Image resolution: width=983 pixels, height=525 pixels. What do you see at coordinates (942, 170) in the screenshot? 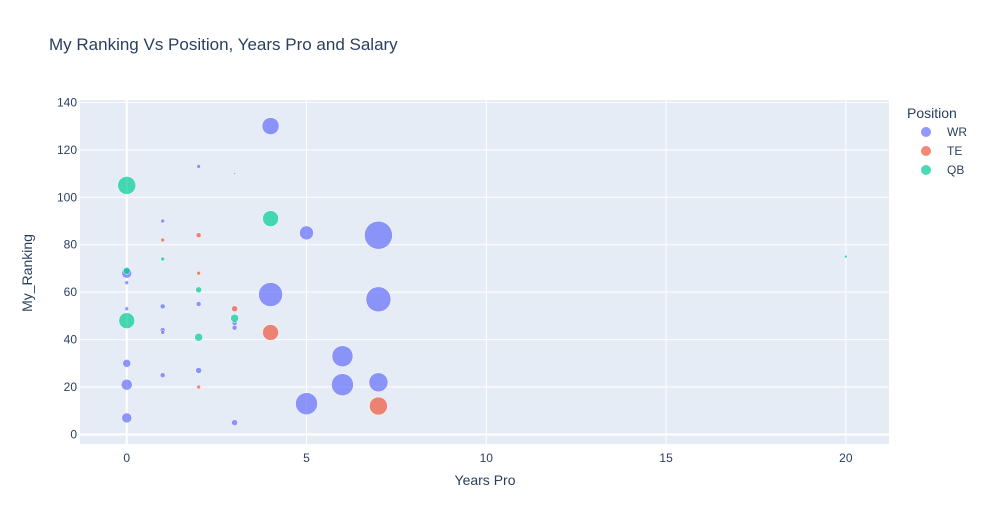
I see `legend-item-qb: QB` at bounding box center [942, 170].